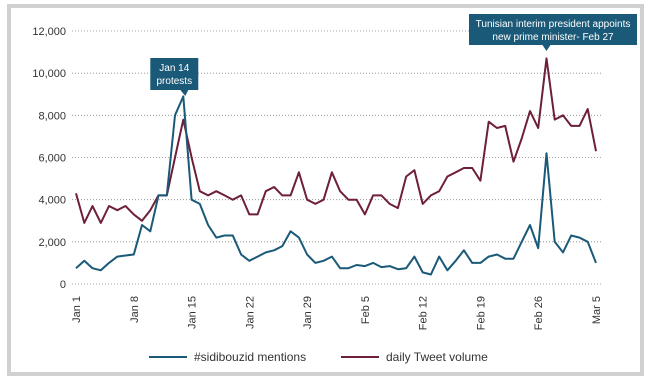  Describe the element at coordinates (49, 32) in the screenshot. I see `y-tick-label: 12,000` at that location.